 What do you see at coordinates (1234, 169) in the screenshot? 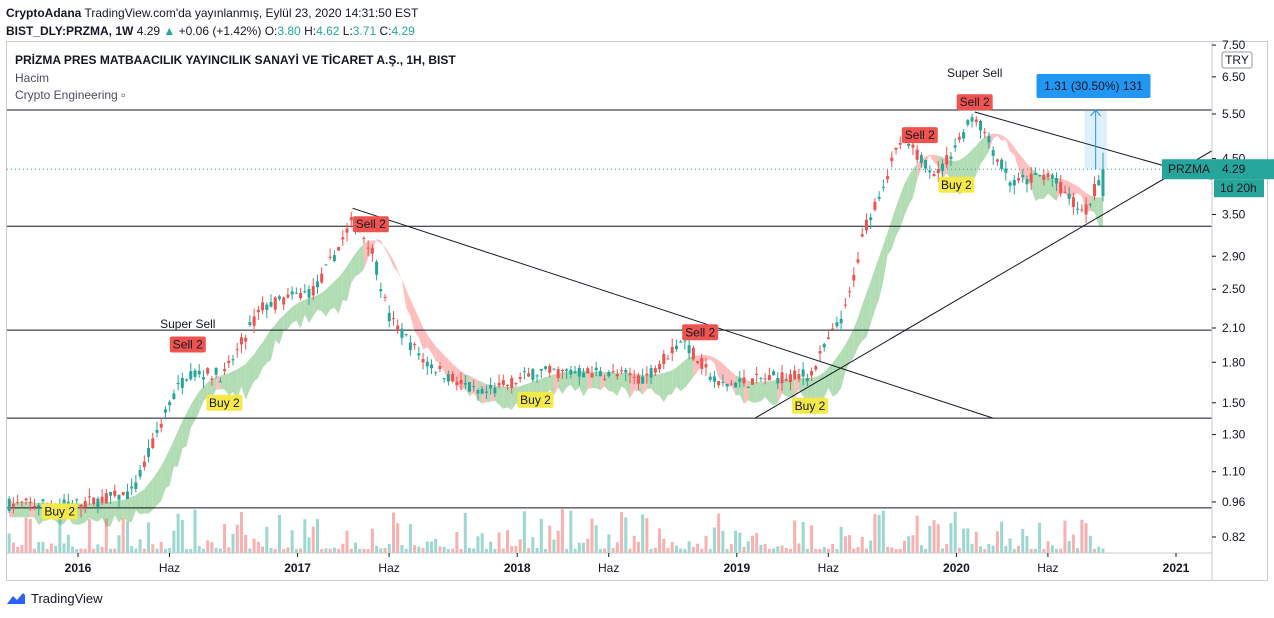
I see `price-tag-value: 4.29` at bounding box center [1234, 169].